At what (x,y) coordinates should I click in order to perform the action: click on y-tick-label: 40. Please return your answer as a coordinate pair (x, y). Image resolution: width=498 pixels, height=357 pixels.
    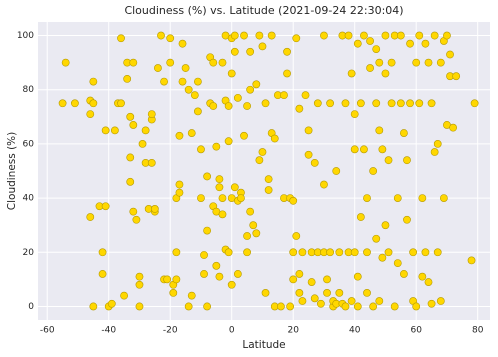
    Looking at the image, I should click on (29, 199).